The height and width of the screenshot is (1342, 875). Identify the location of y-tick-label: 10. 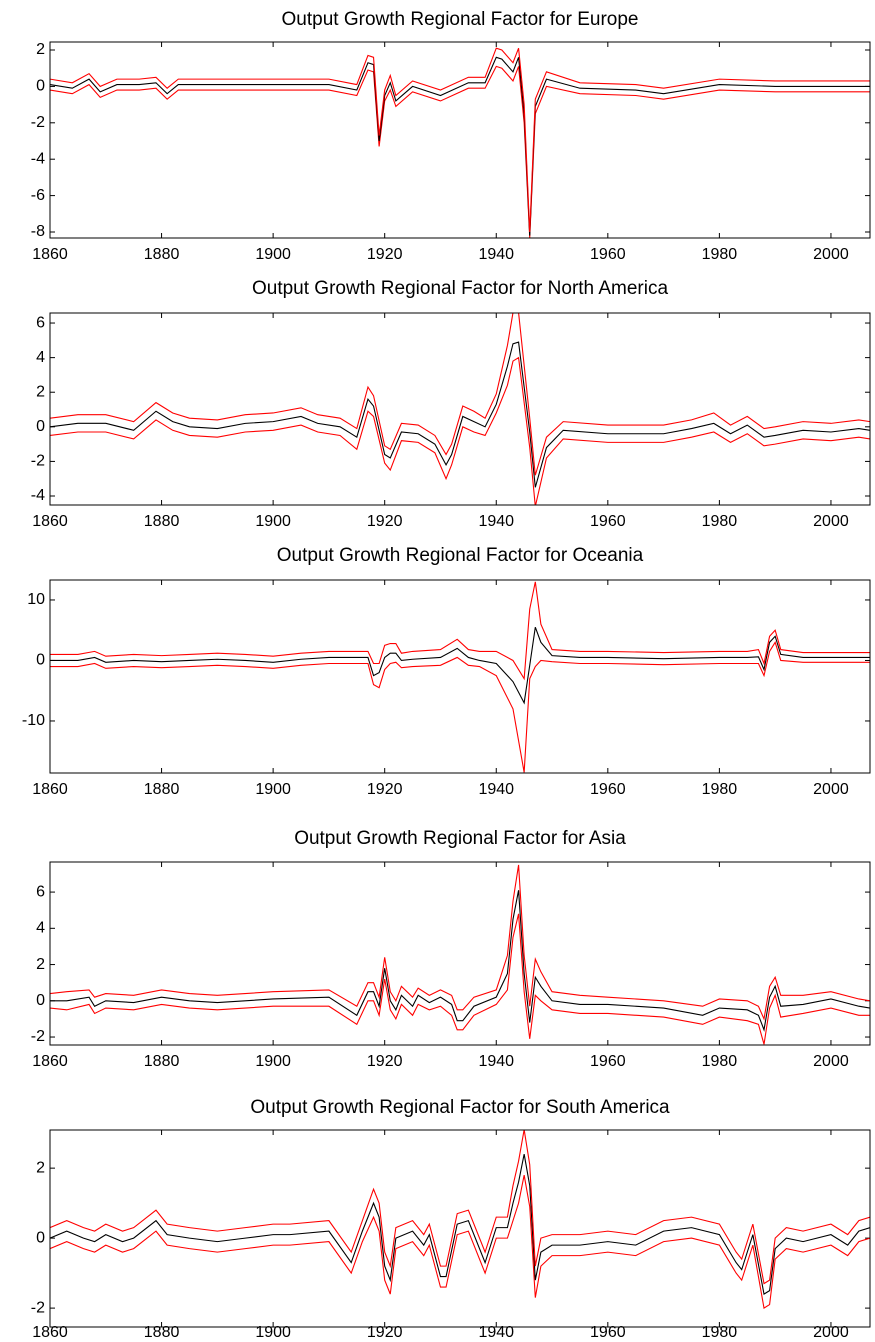
(36, 599).